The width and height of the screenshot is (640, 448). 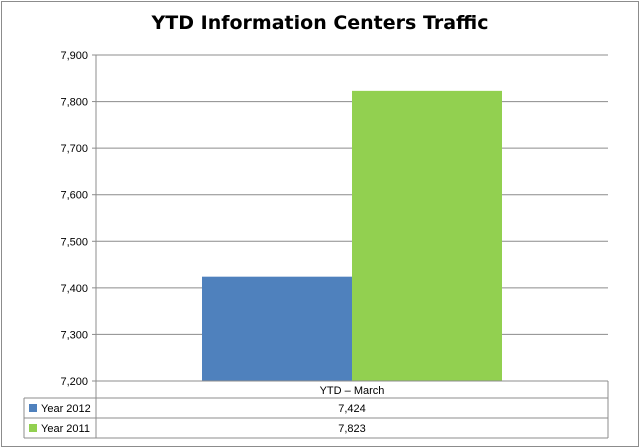 I want to click on y-tick-label: 7,800, so click(x=74, y=103).